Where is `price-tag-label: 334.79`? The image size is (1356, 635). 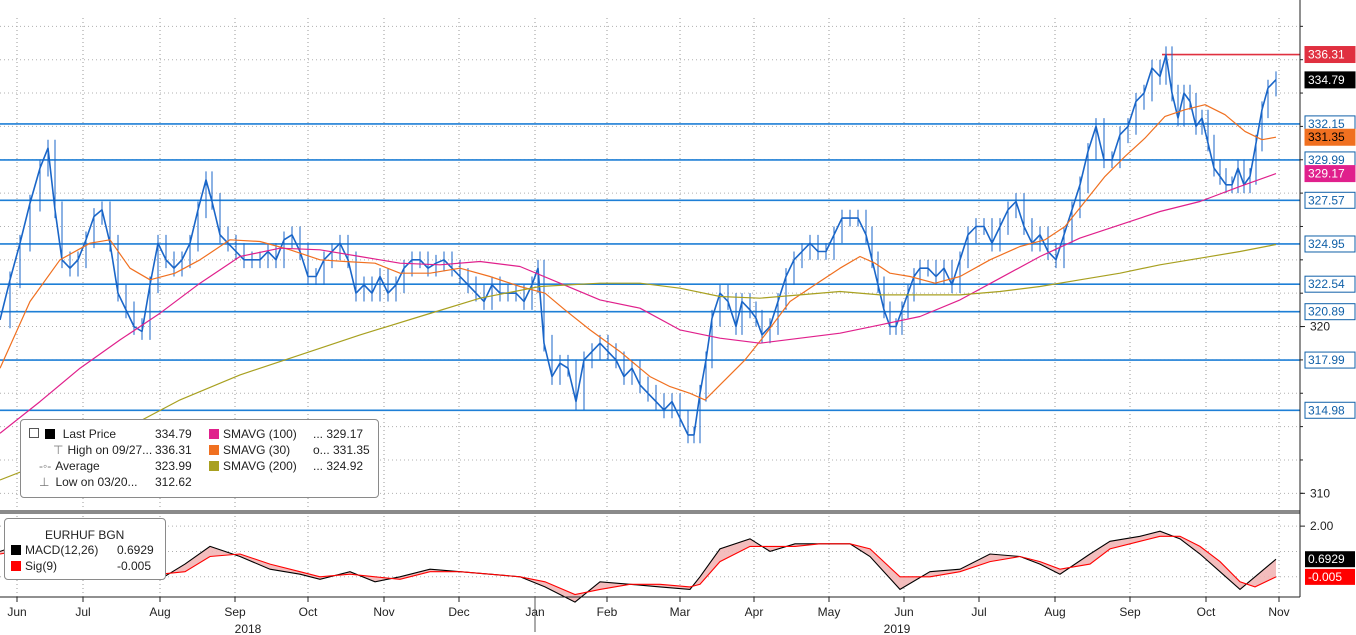 price-tag-label: 334.79 is located at coordinates (1326, 80).